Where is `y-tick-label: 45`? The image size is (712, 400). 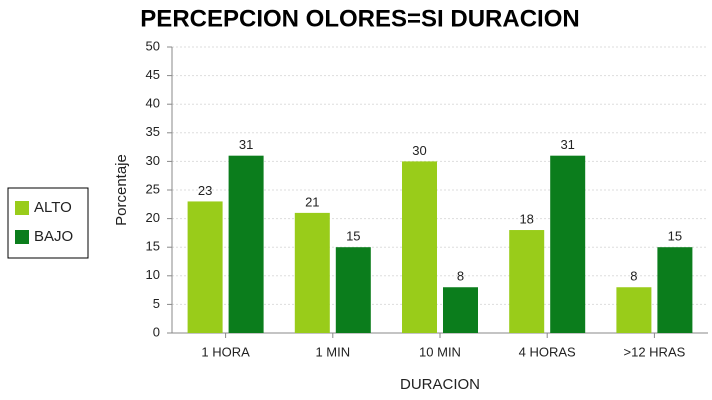
y-tick-label: 45 is located at coordinates (153, 74).